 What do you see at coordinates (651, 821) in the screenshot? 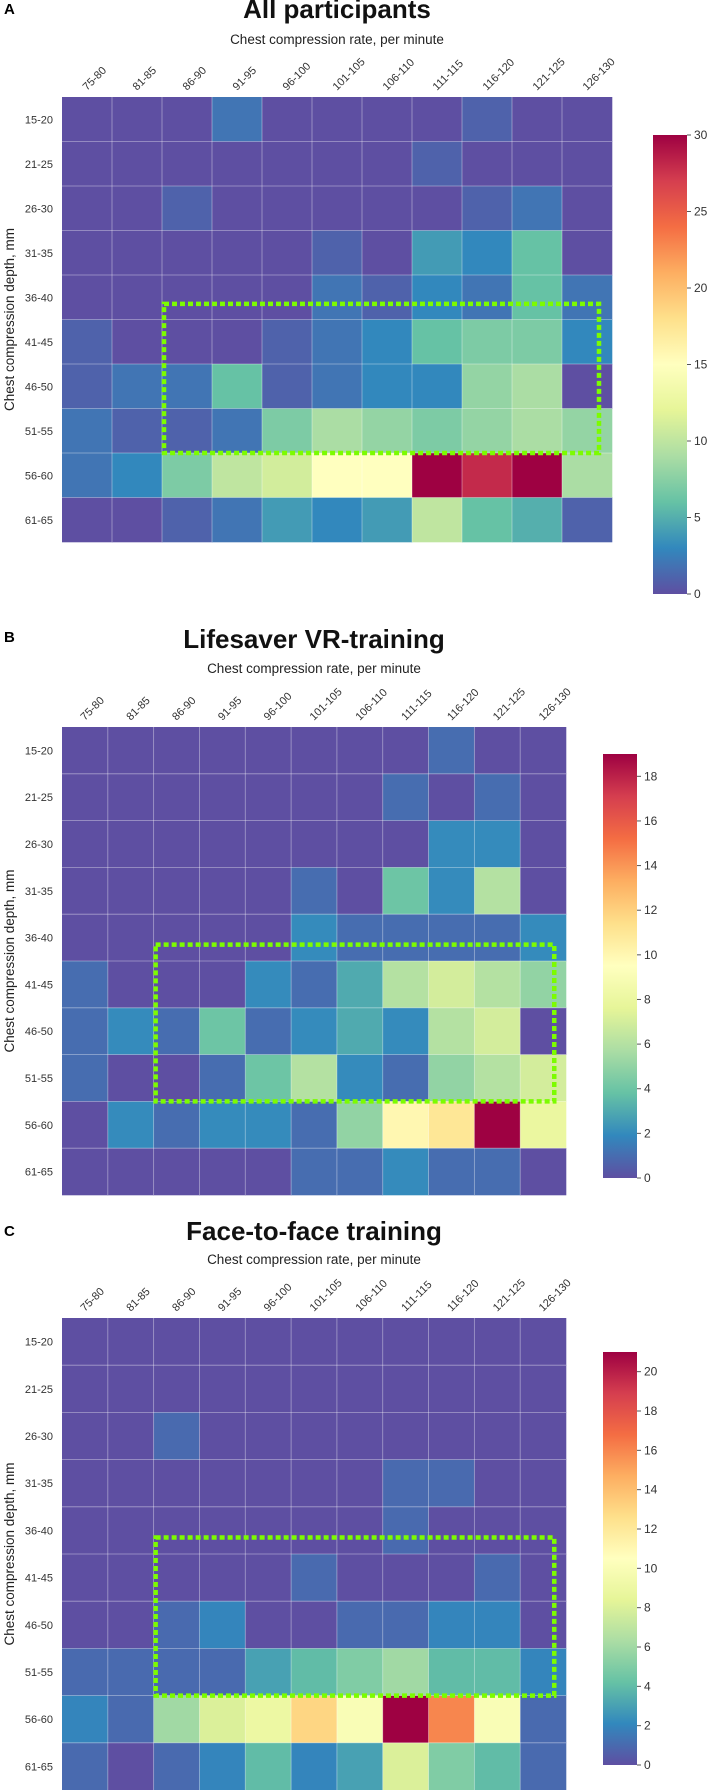
I see `colorbar-tick-label: 16` at bounding box center [651, 821].